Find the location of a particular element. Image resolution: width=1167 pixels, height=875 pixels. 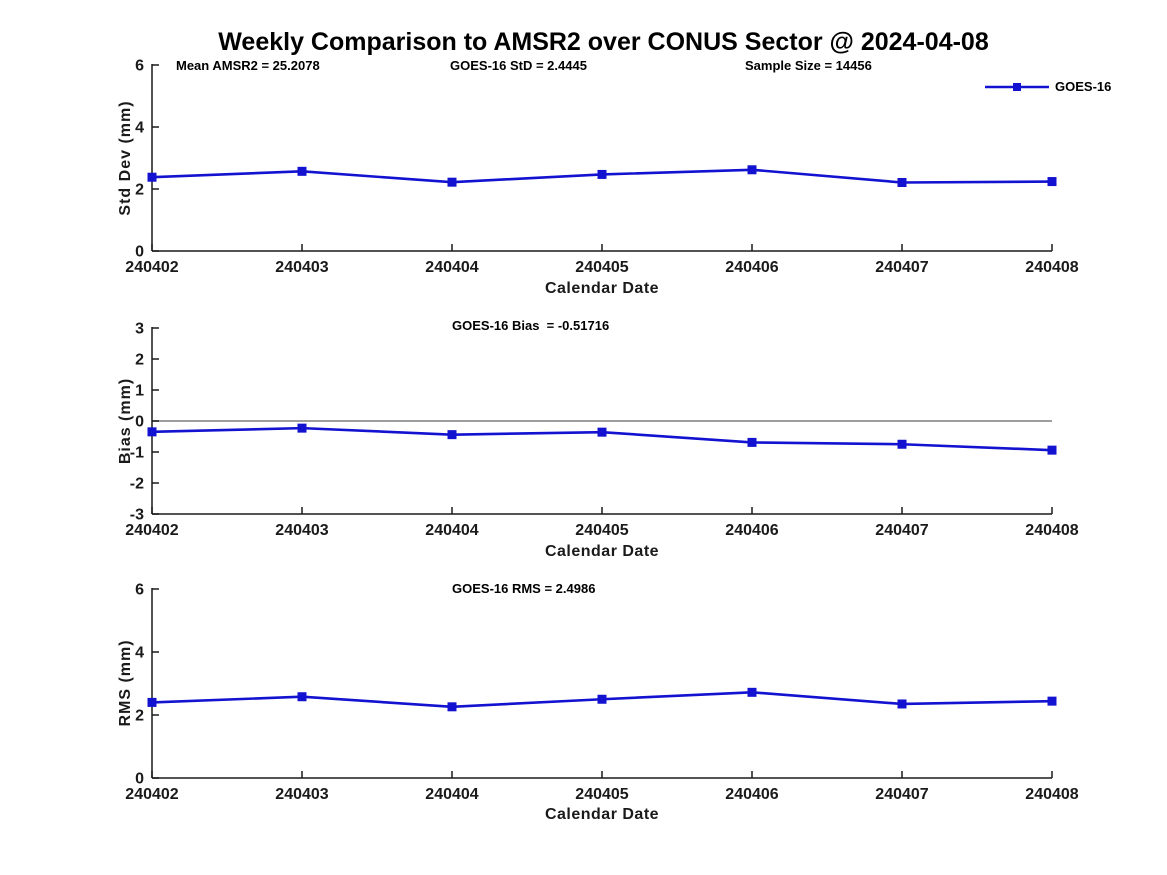

y-tick-label: -2 is located at coordinates (137, 484).